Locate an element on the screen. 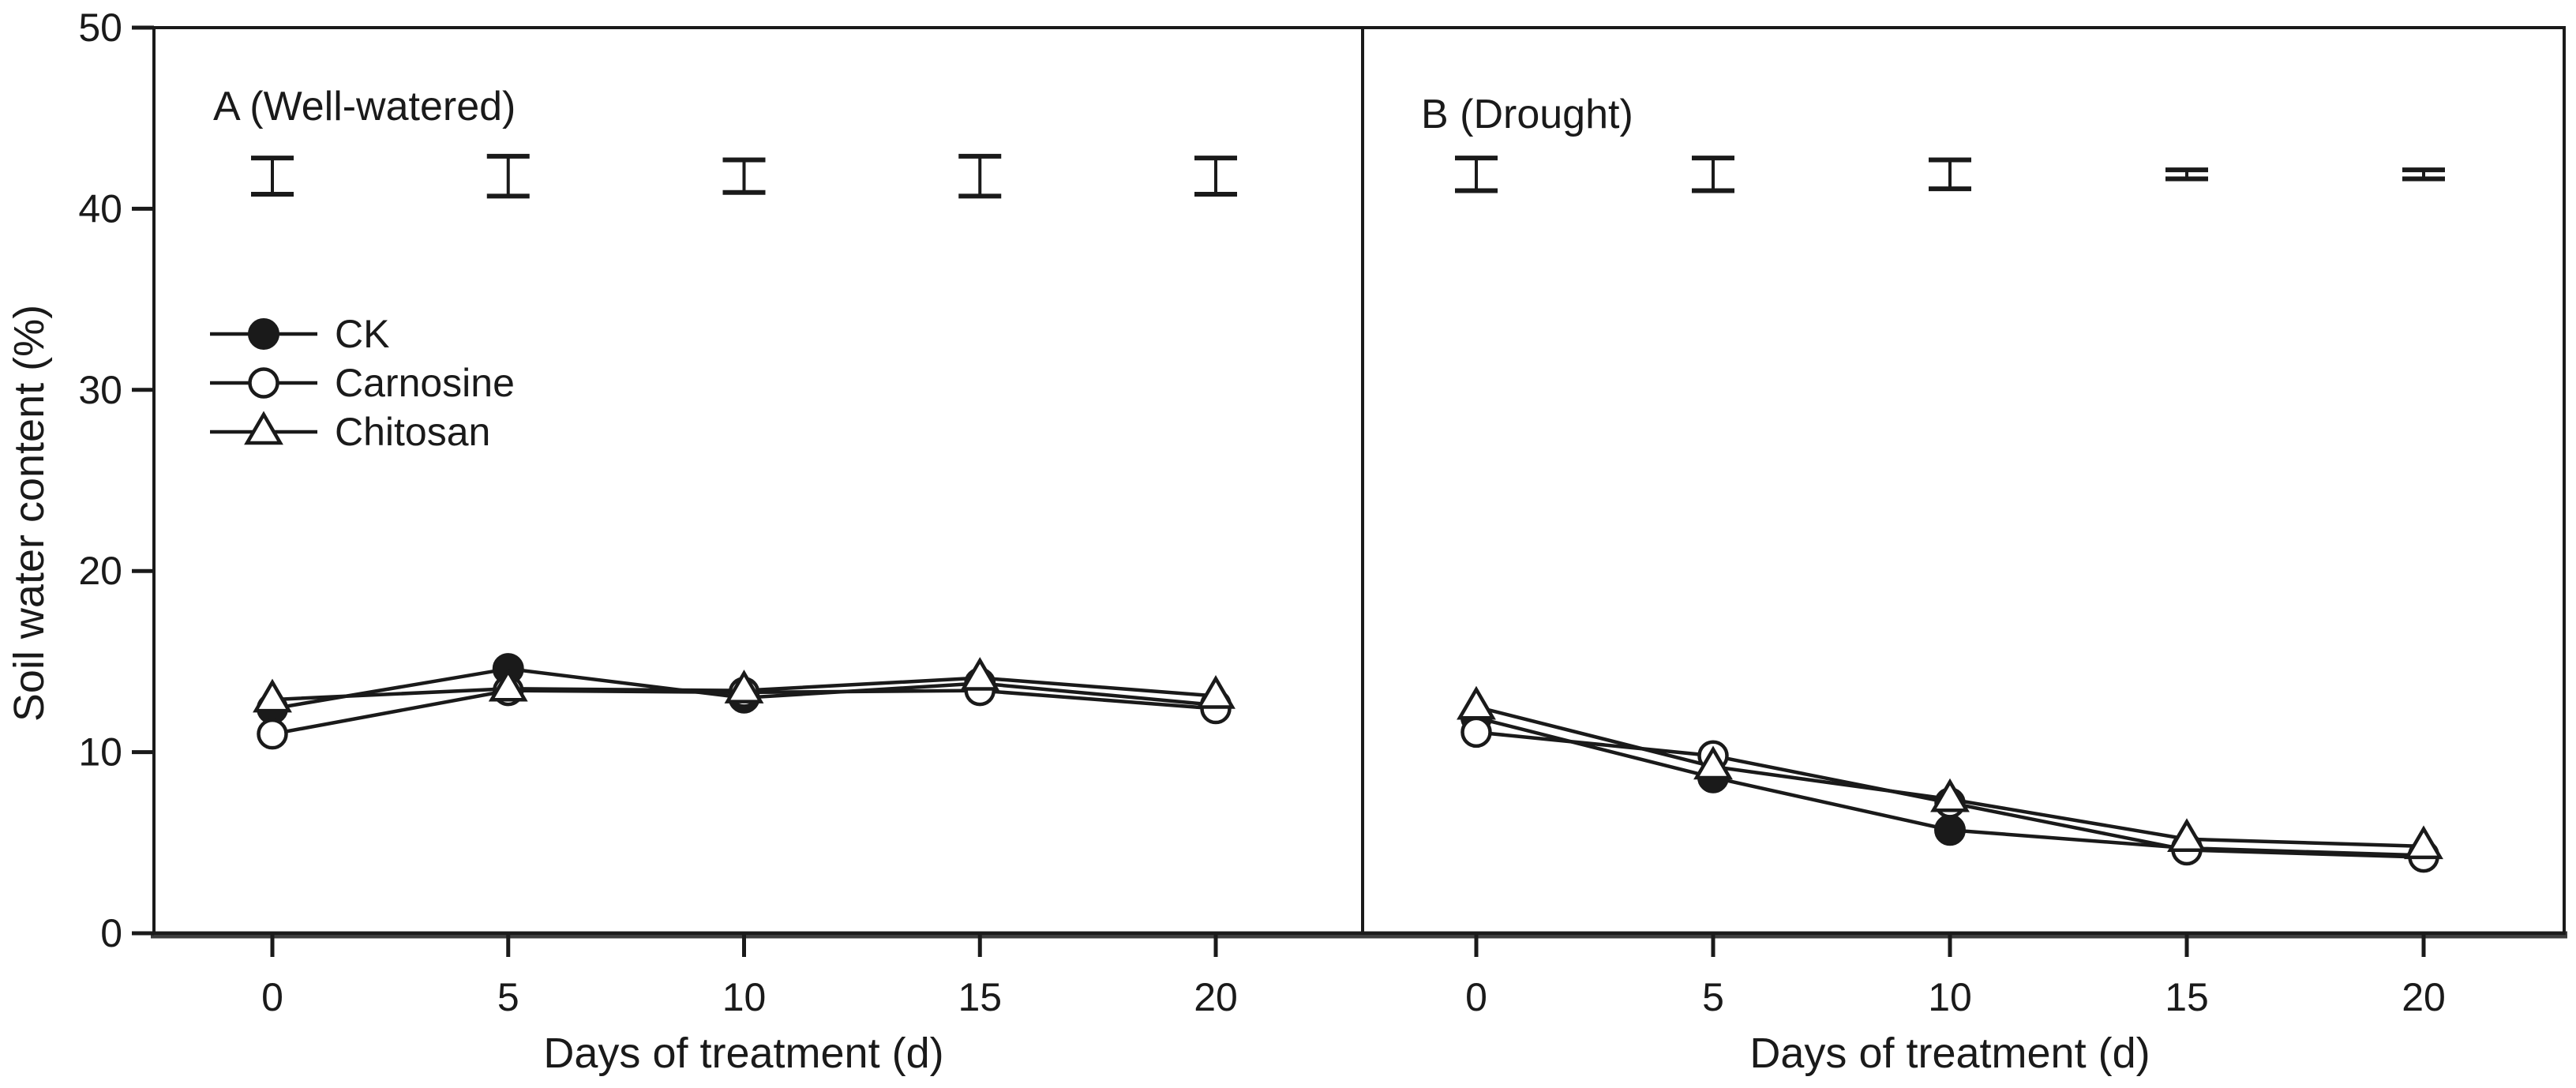  panel-a-carnosine-day0-open-circle-marker is located at coordinates (272, 734).